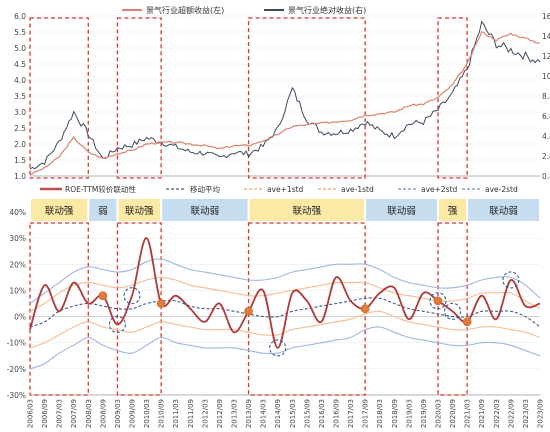 The image size is (550, 432). Describe the element at coordinates (285, 329) in the screenshot. I see `series-ave-minus-1std` at that location.